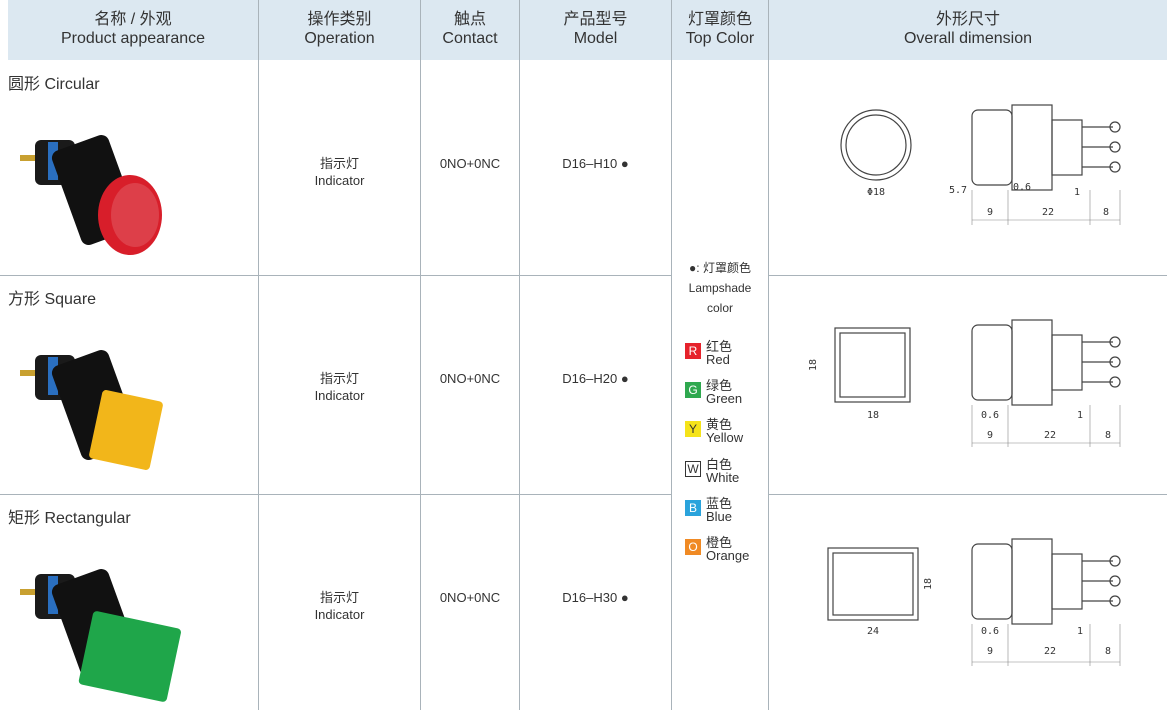 The image size is (1167, 710). I want to click on color-en: Orange, so click(728, 555).